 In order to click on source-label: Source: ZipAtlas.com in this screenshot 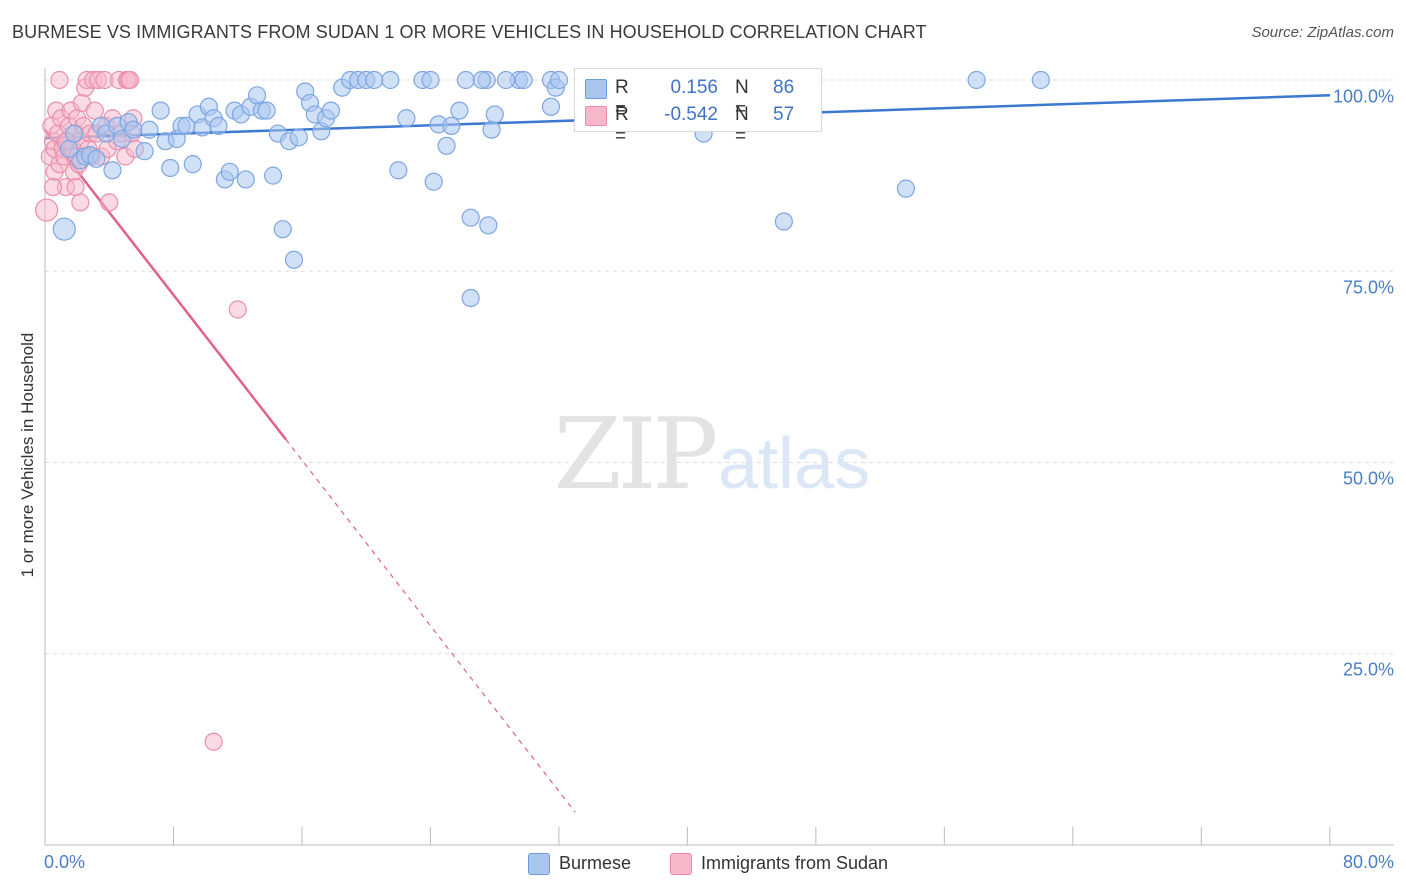, I will do `click(1322, 32)`.